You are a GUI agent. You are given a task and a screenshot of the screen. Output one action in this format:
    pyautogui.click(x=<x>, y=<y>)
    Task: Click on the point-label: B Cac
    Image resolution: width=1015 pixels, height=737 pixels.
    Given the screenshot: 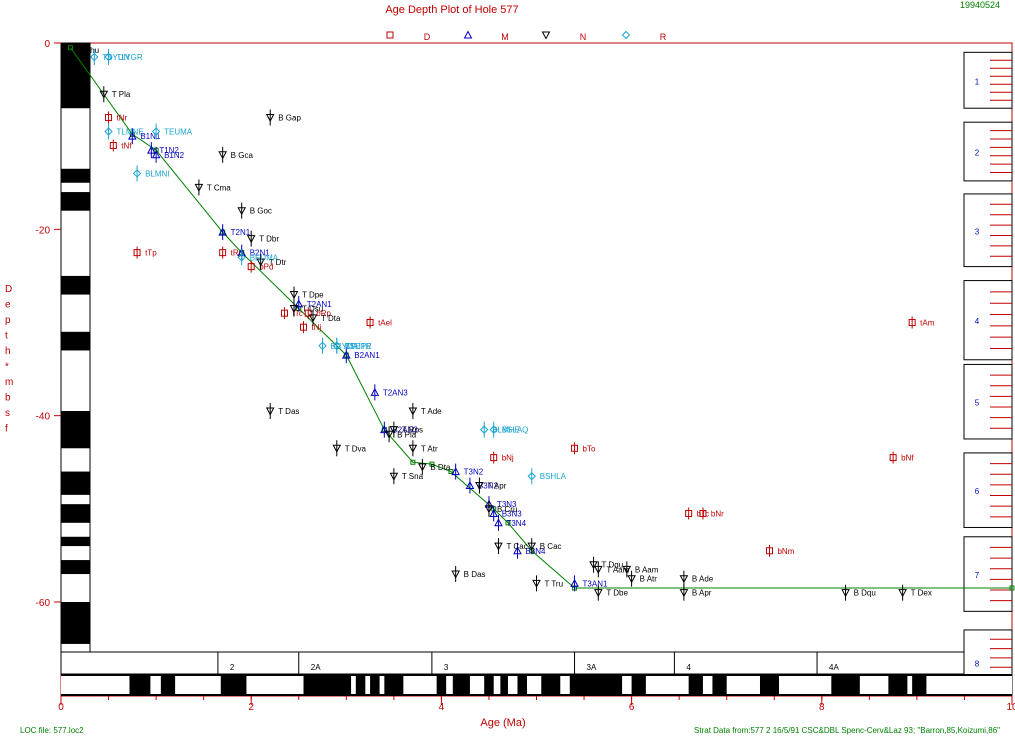 What is the action you would take?
    pyautogui.click(x=551, y=546)
    